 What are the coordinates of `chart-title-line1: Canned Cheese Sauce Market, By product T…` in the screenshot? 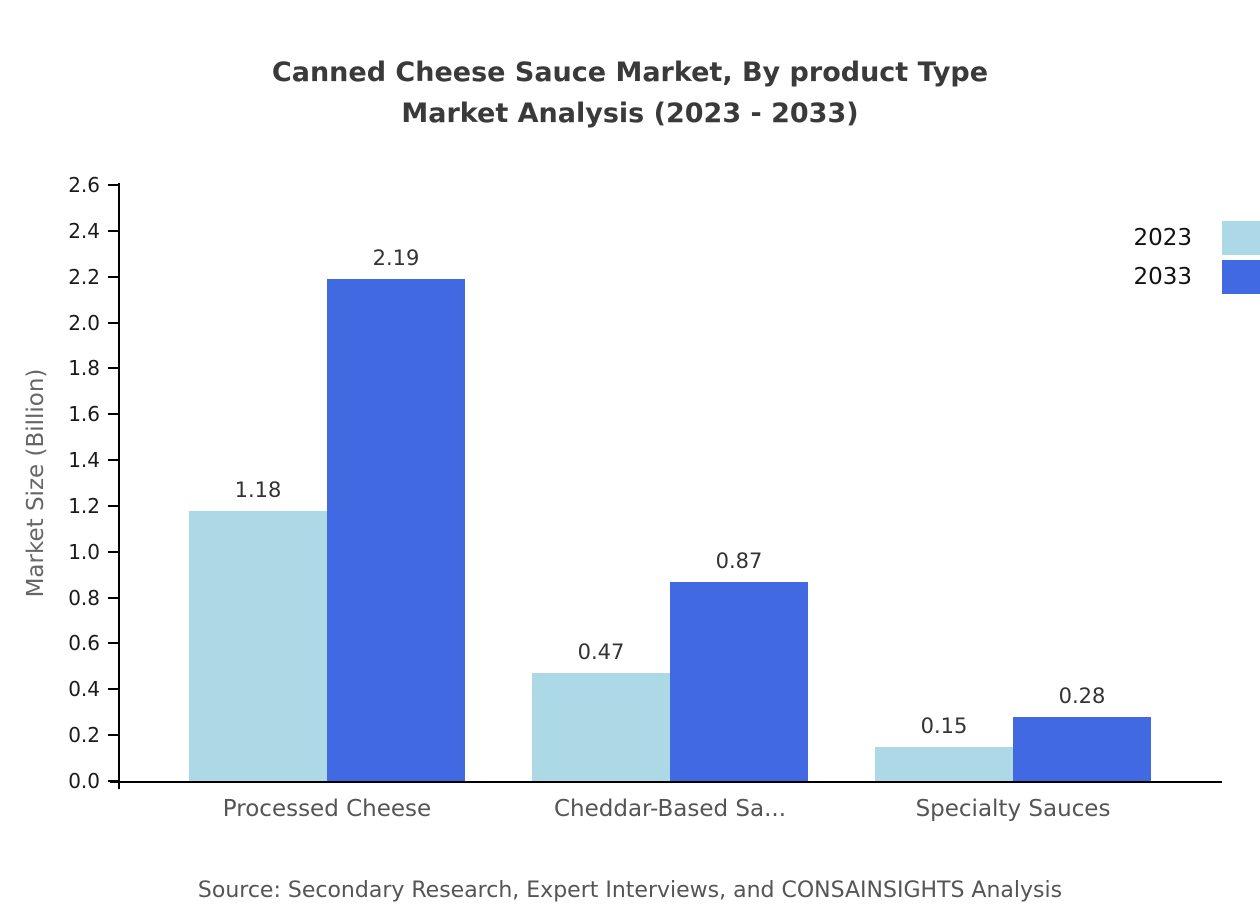 It's located at (630, 72).